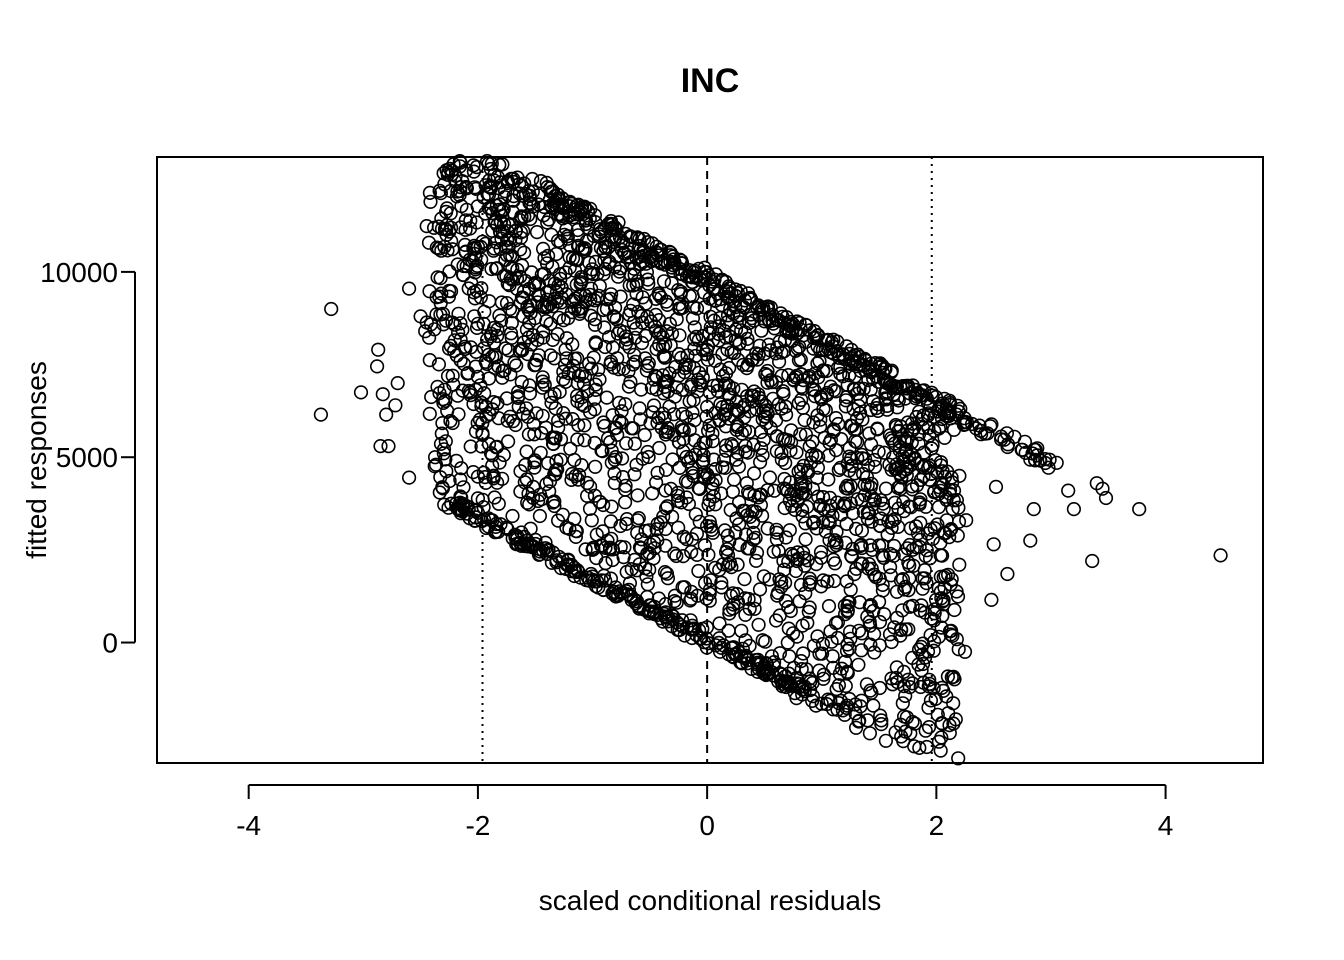  I want to click on y-tick-label: 0, so click(110, 643).